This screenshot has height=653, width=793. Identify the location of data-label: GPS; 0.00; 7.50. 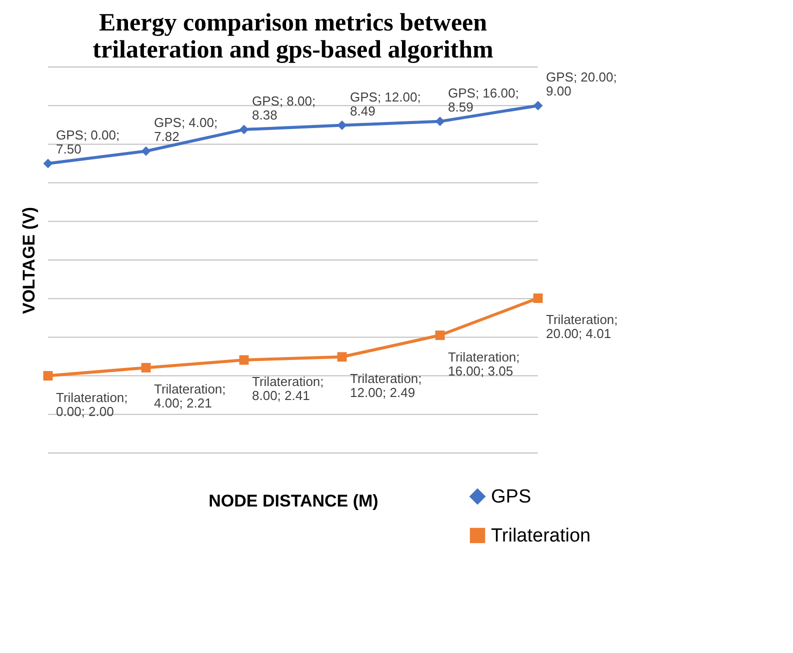
(88, 142).